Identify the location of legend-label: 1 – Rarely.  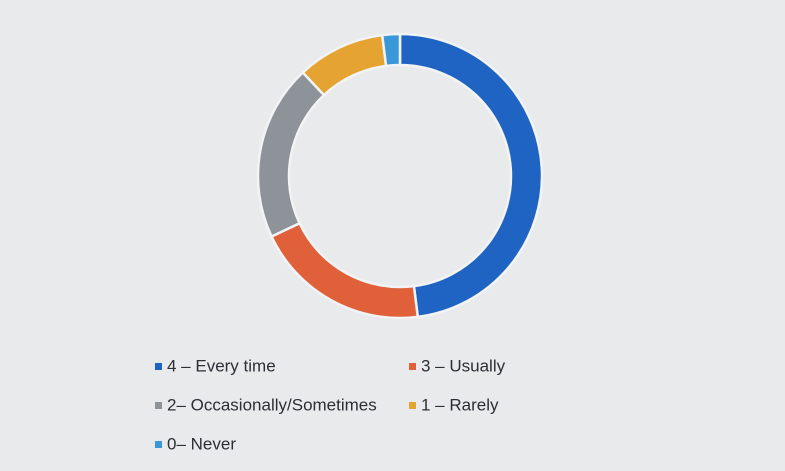
(460, 404).